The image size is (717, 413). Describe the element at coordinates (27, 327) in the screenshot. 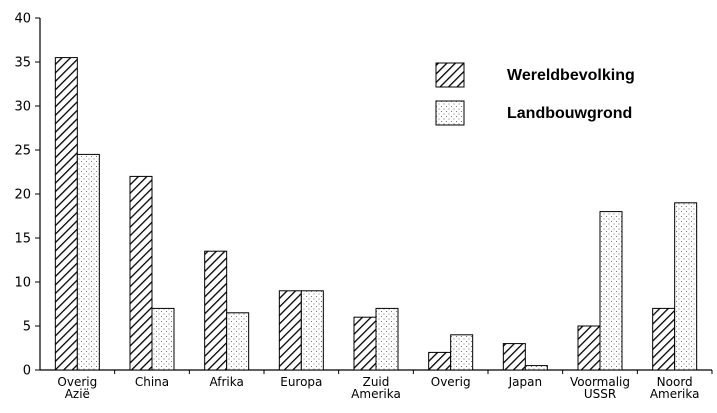

I see `y-tick-label: 5` at that location.